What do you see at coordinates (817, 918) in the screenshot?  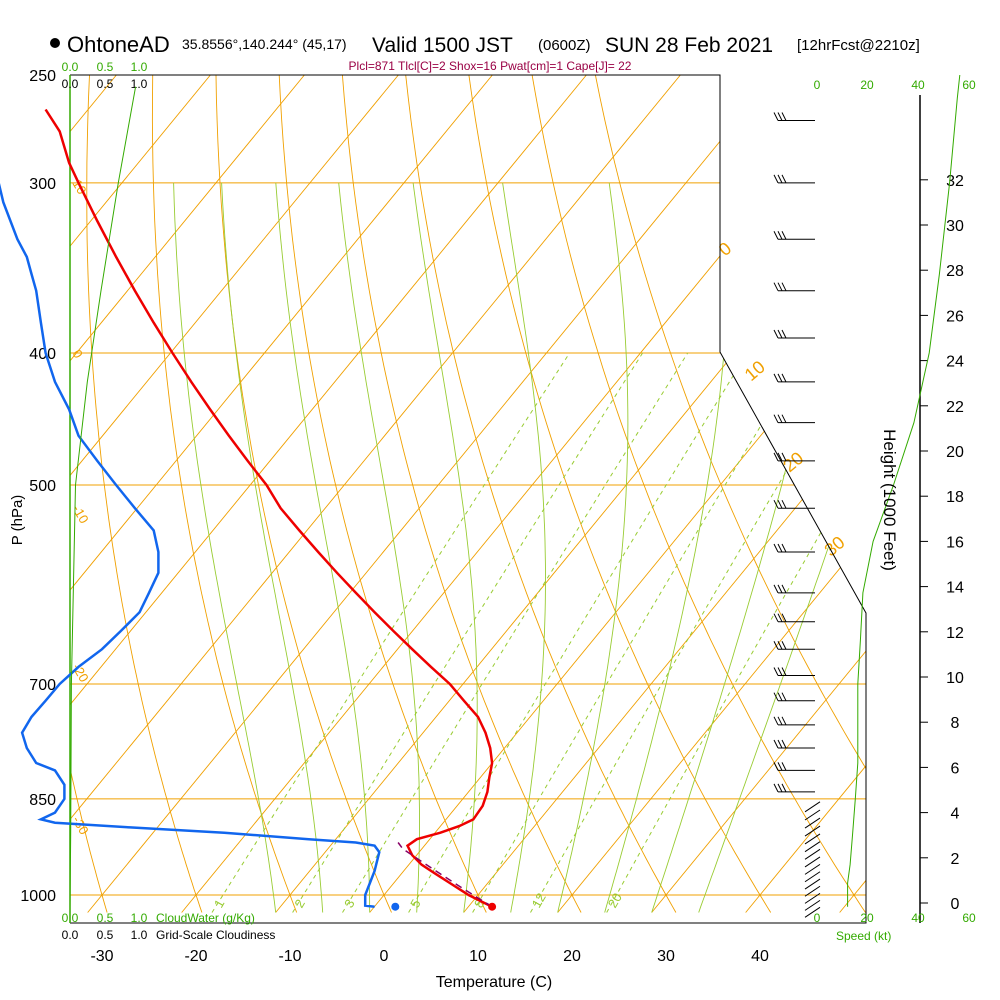 I see `speed-bottom-tick: 0` at bounding box center [817, 918].